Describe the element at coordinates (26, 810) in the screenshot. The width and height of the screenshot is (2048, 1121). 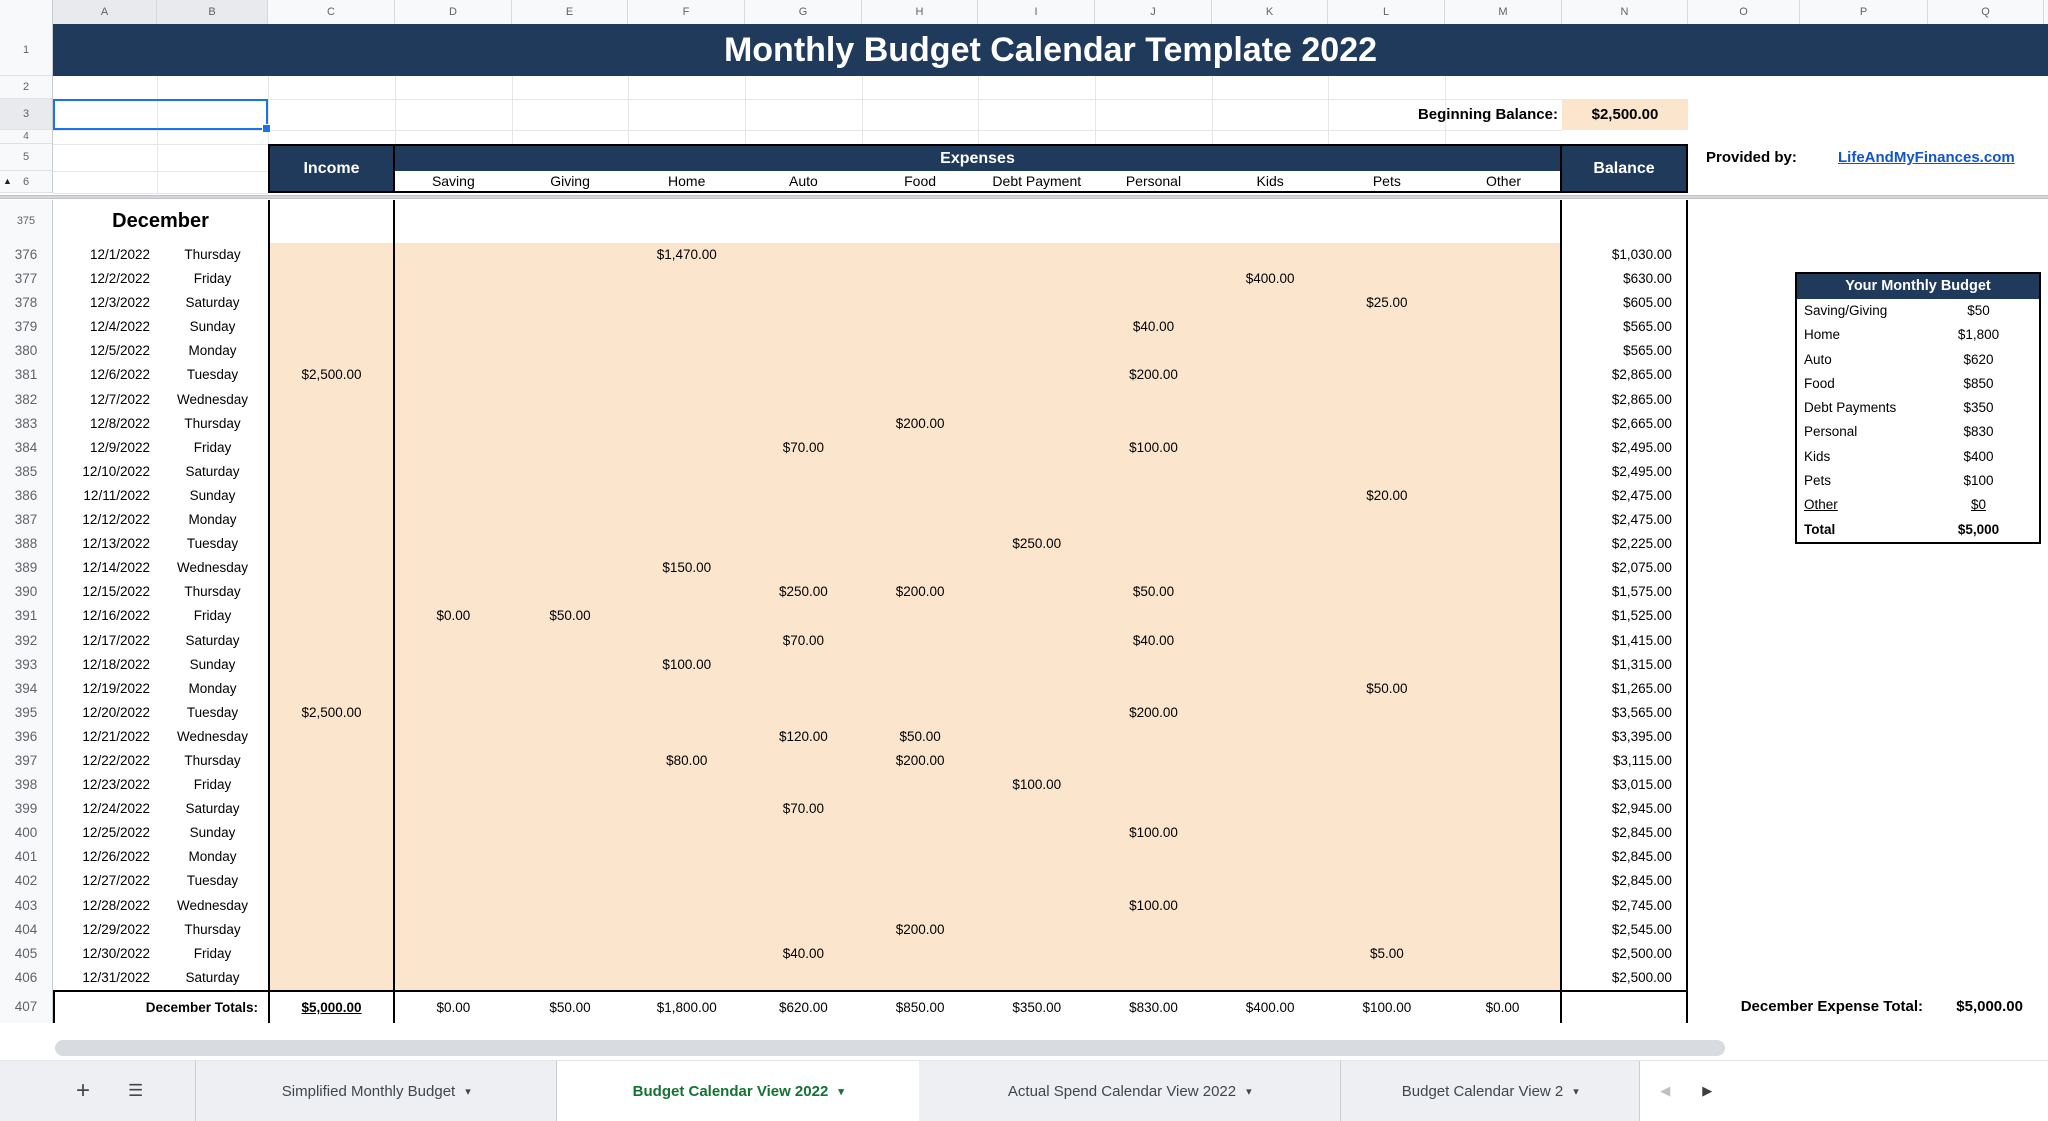
I see `row-header: 399` at that location.